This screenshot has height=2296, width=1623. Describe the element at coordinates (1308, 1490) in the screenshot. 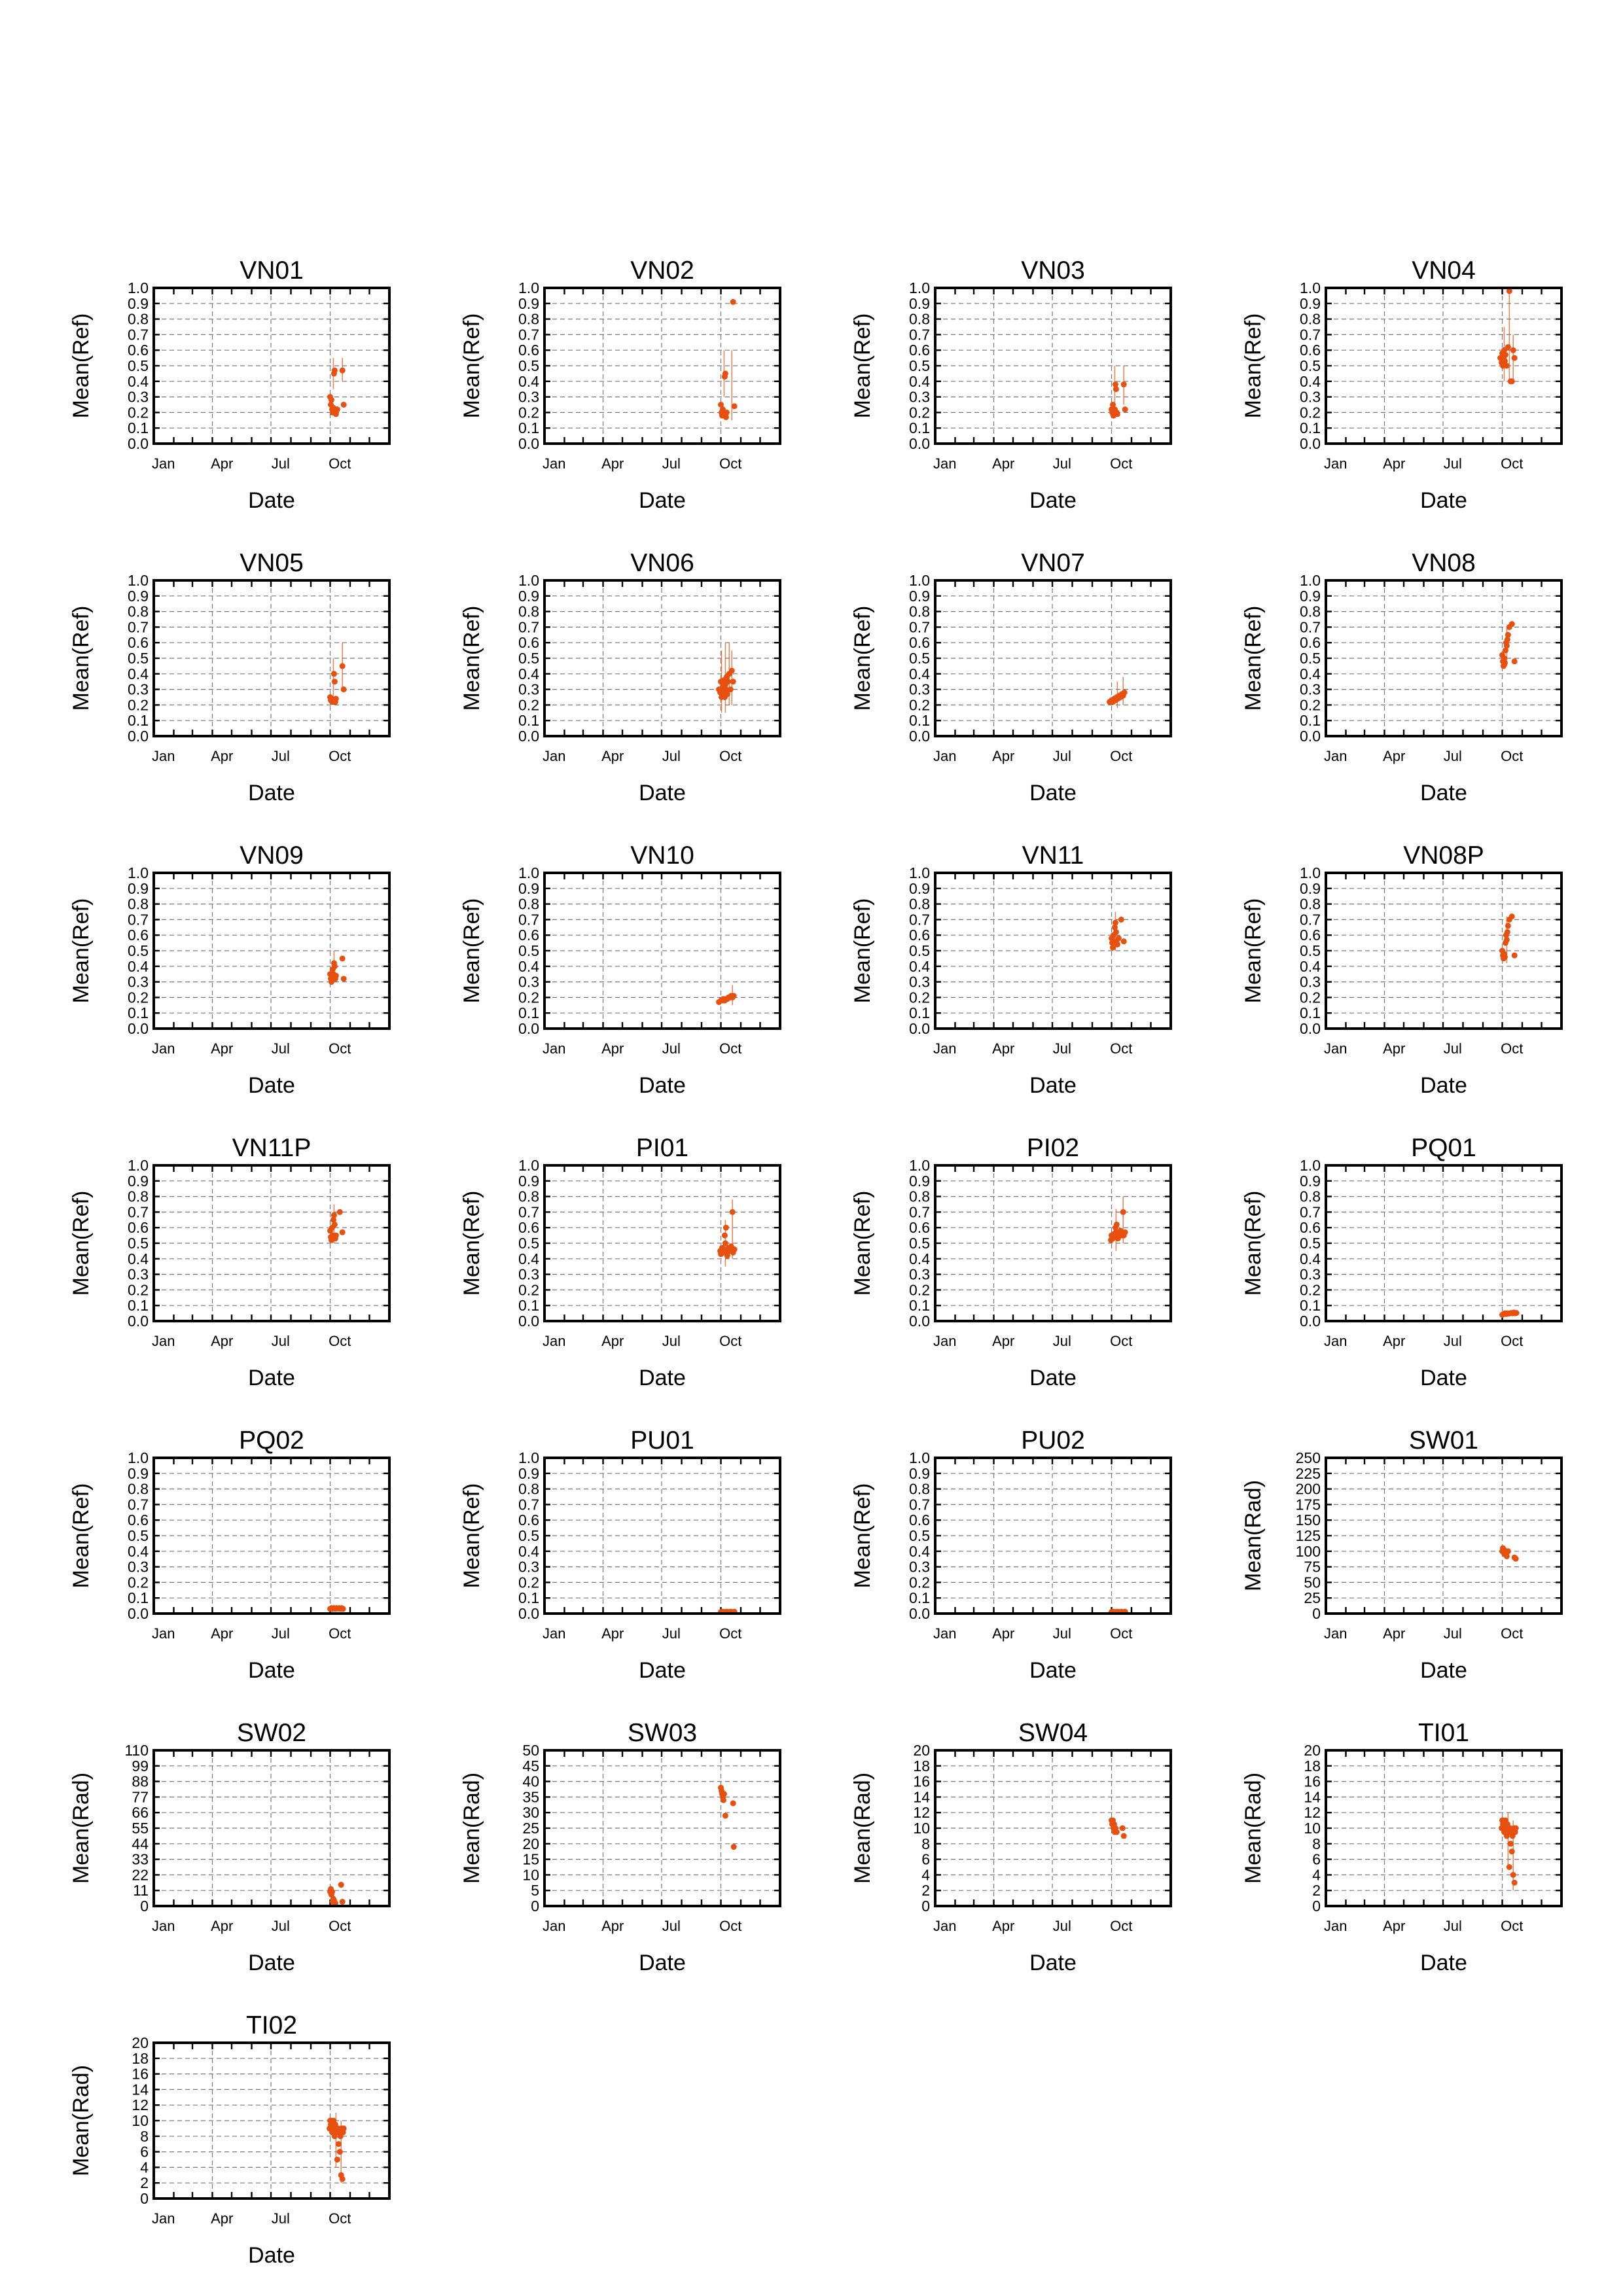

I see `y-tick-label: 200` at that location.